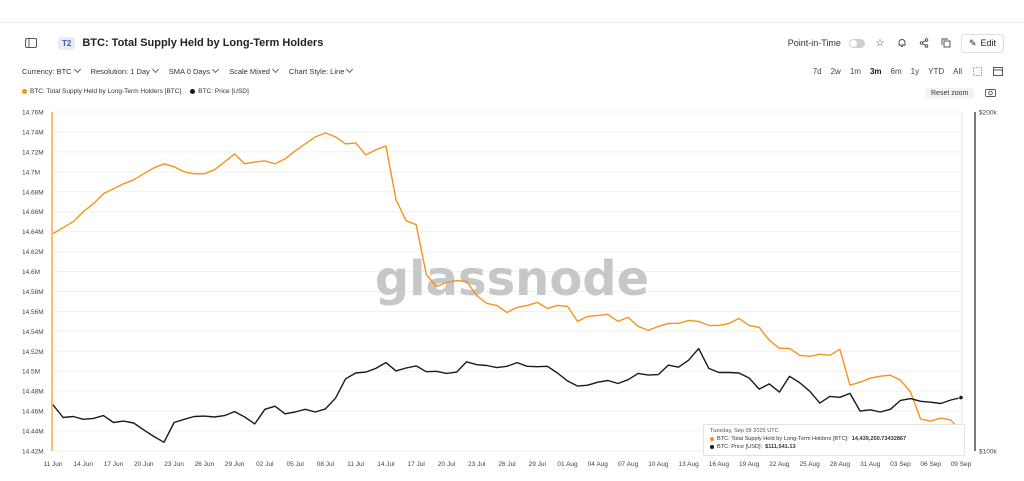 Image resolution: width=1024 pixels, height=481 pixels. Describe the element at coordinates (512, 279) in the screenshot. I see `watermark-text: glassnode` at that location.